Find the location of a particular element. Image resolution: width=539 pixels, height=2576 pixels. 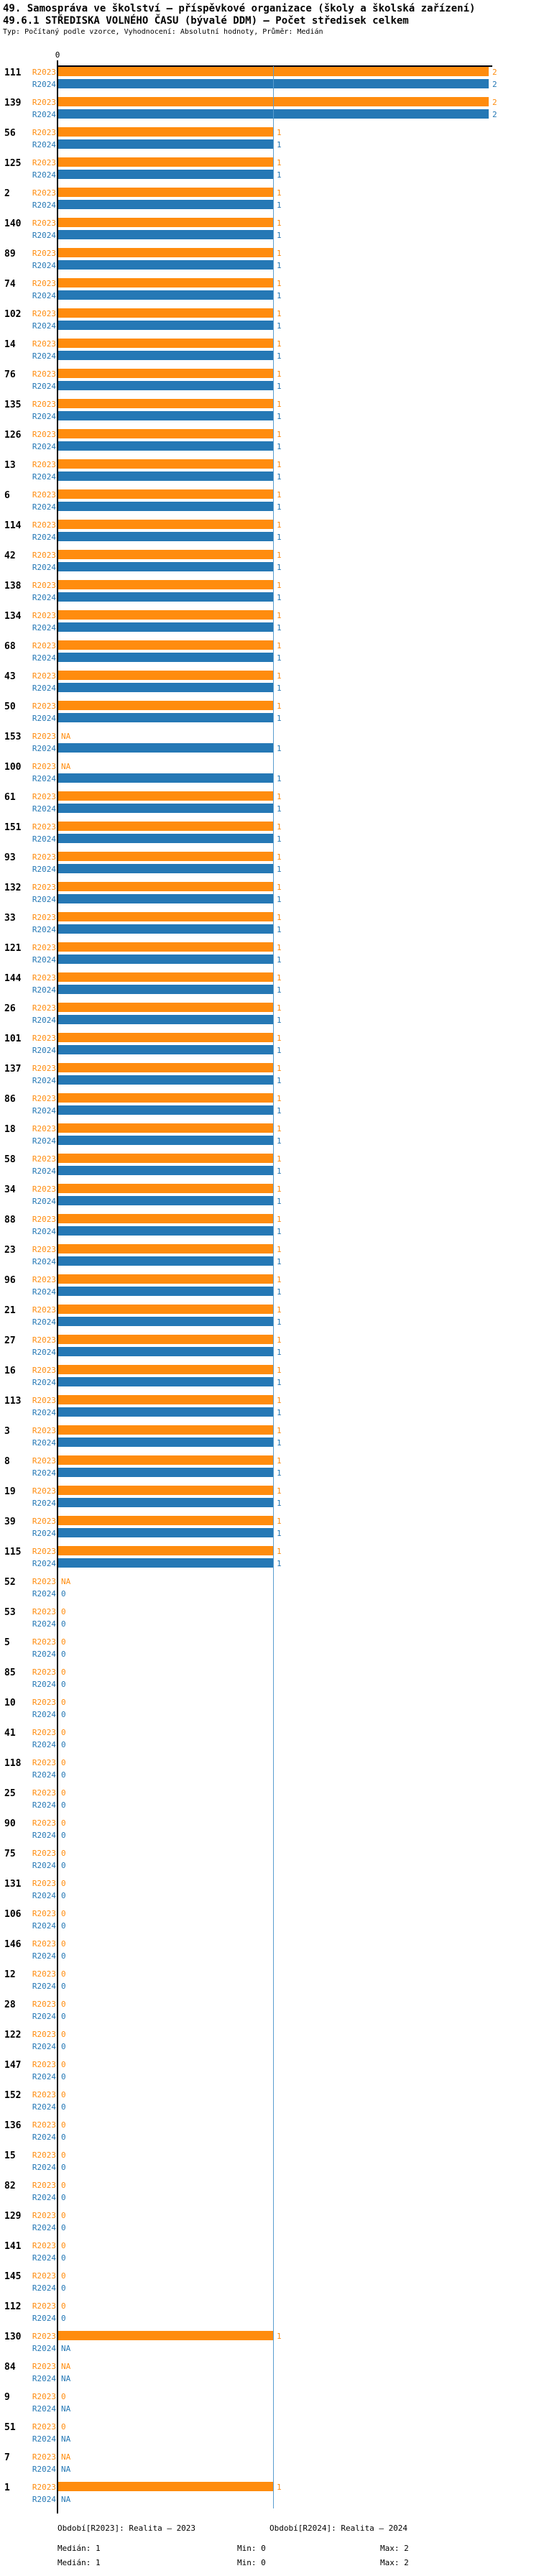

value-label-r2024: 2 is located at coordinates (494, 84).